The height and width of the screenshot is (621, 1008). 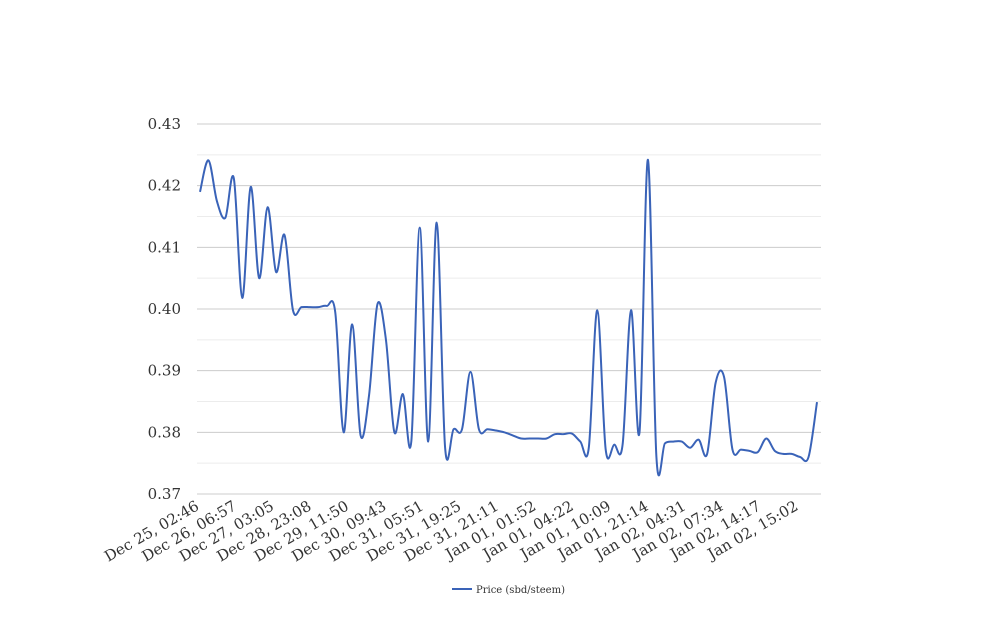 What do you see at coordinates (164, 432) in the screenshot?
I see `y-tick-label: 0.38` at bounding box center [164, 432].